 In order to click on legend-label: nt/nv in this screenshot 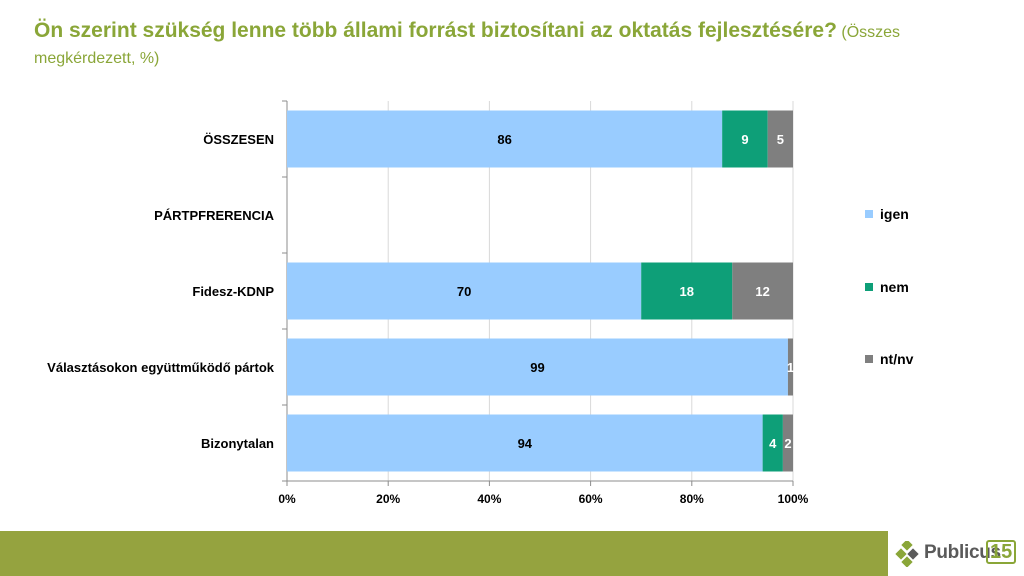, I will do `click(897, 359)`.